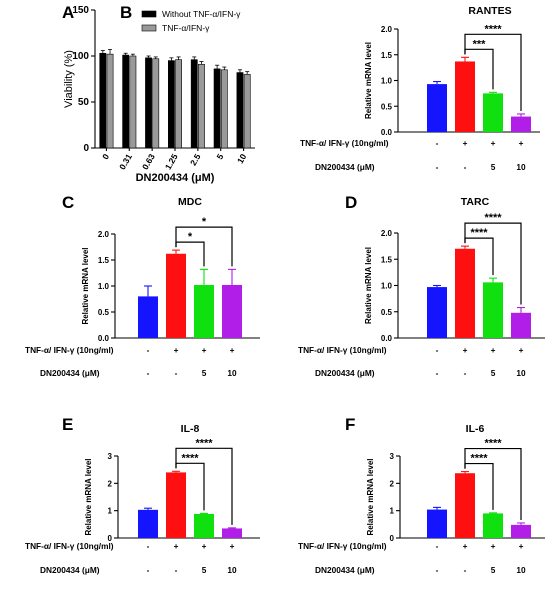  What do you see at coordinates (80, 56) in the screenshot?
I see `y-tick-label: 100` at bounding box center [80, 56].